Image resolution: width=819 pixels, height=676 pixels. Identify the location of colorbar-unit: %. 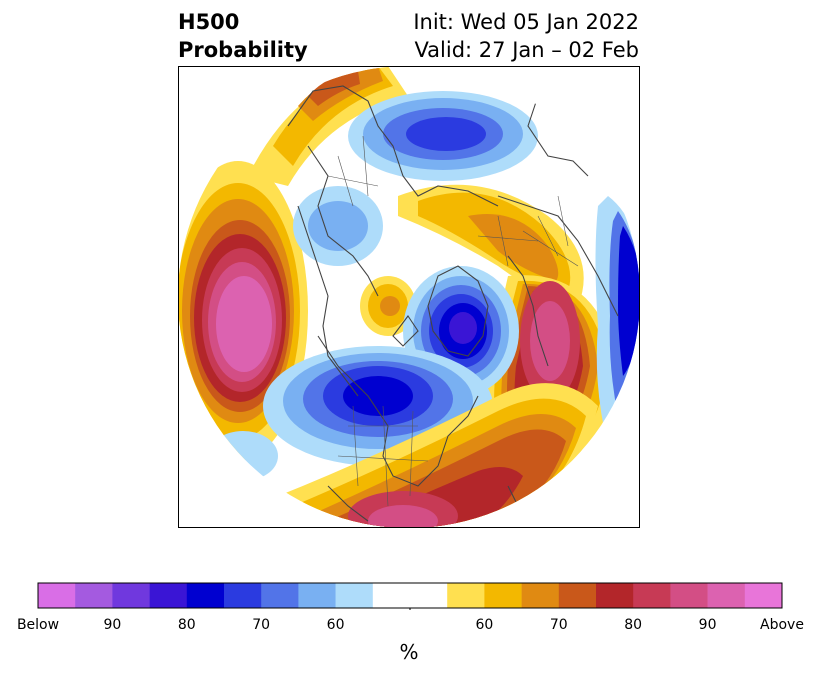
(409, 652).